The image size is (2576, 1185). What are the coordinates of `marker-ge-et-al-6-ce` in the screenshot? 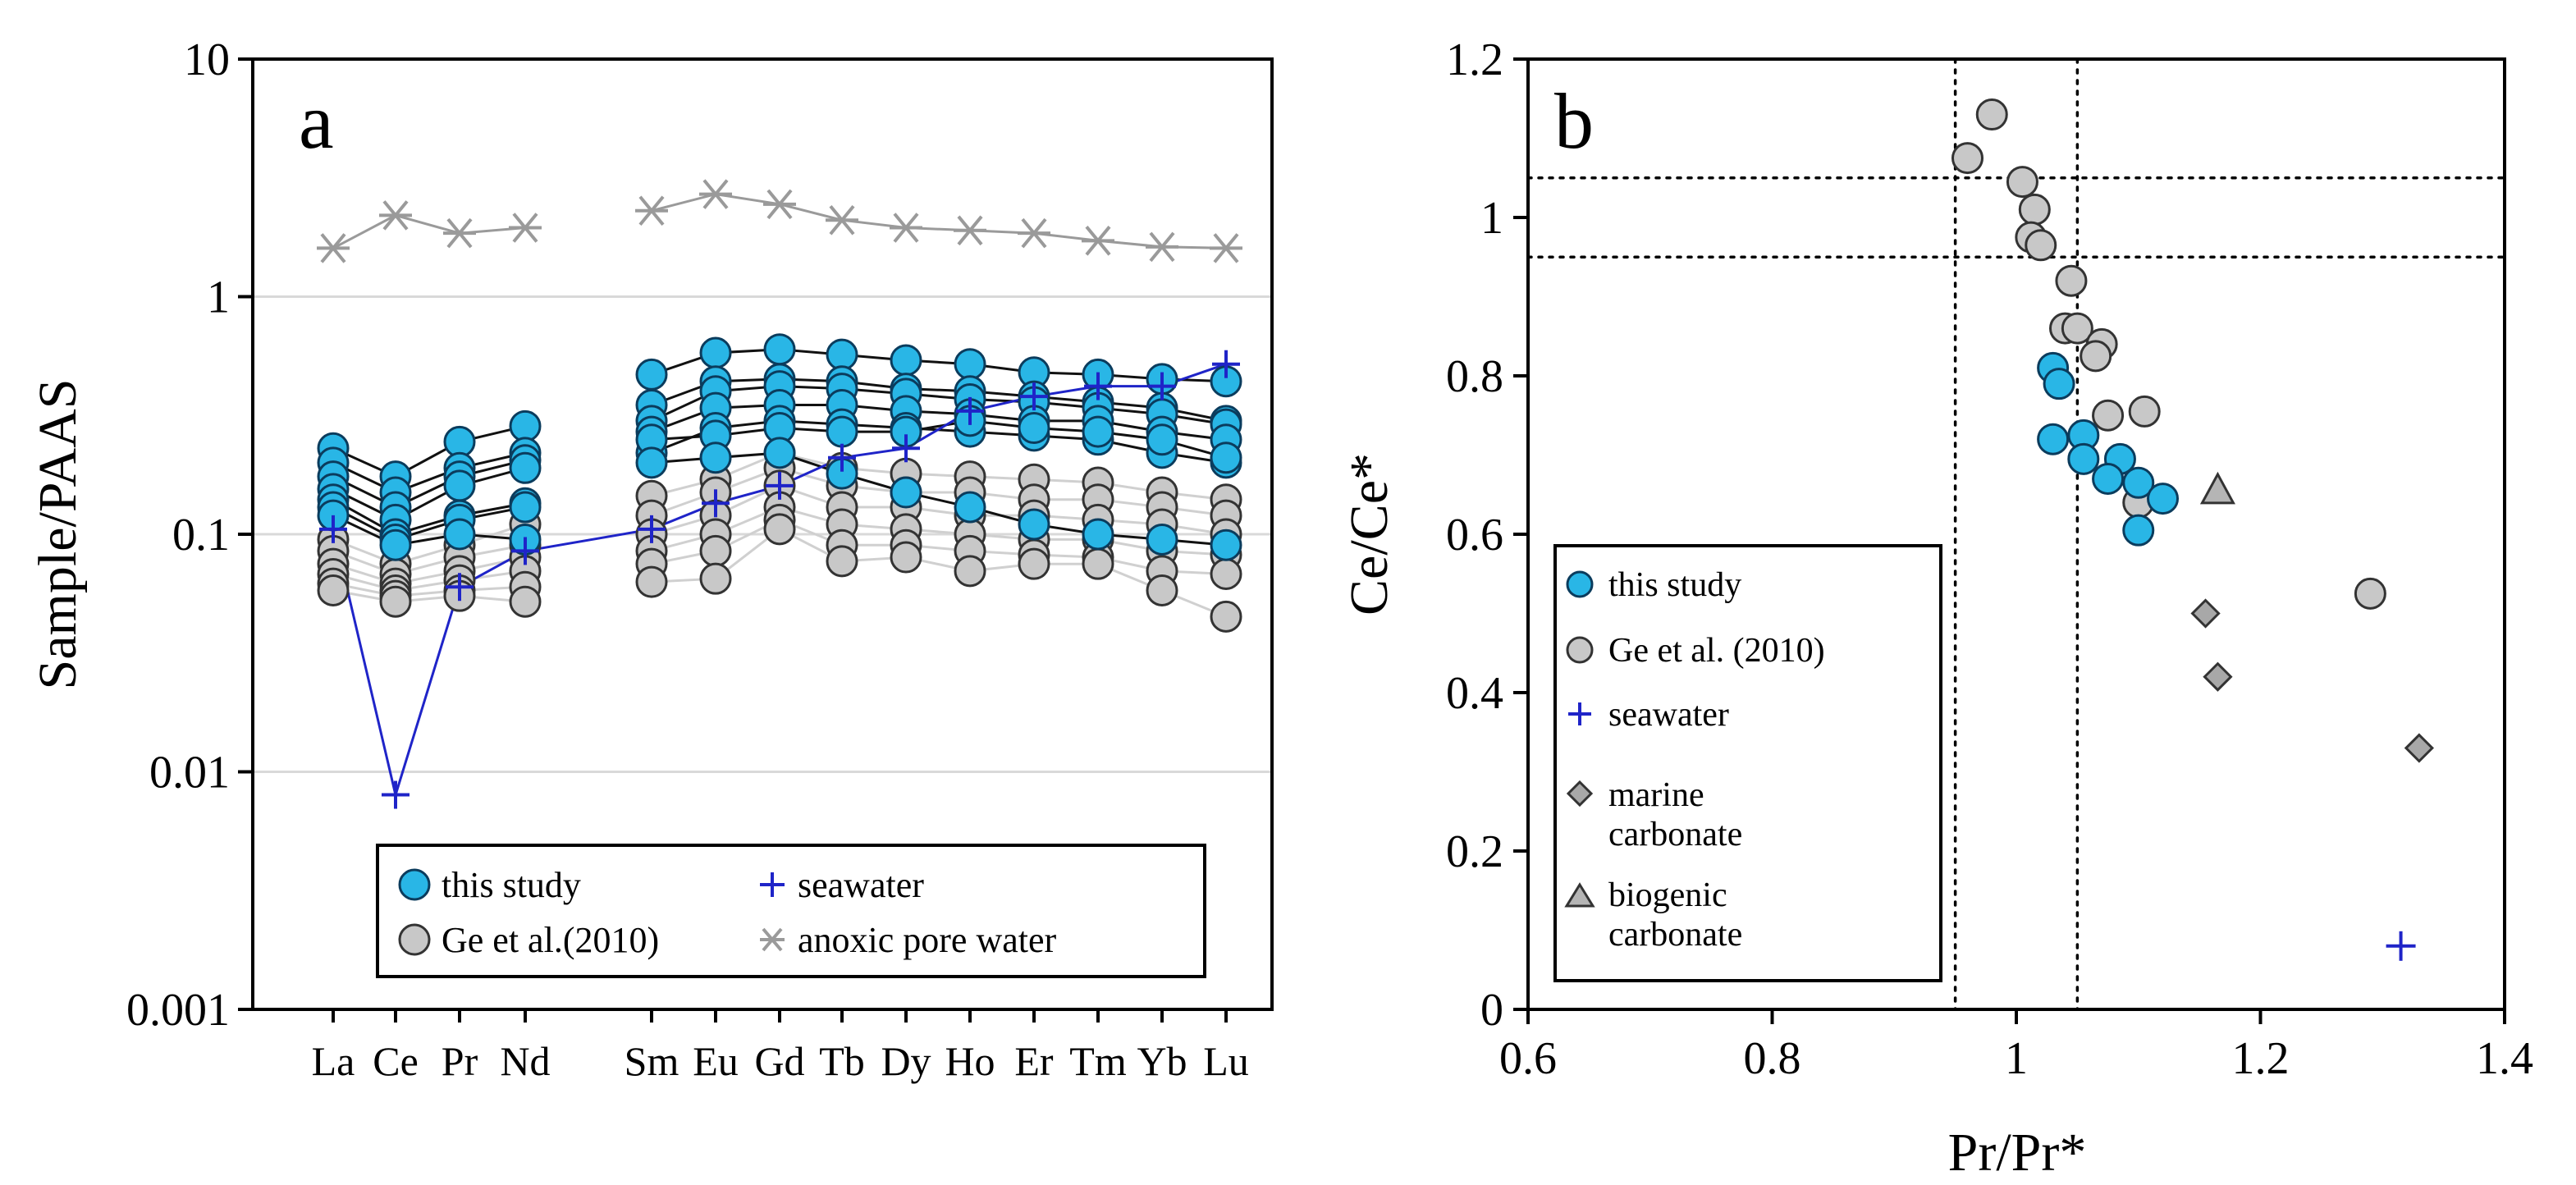 It's located at (395, 601).